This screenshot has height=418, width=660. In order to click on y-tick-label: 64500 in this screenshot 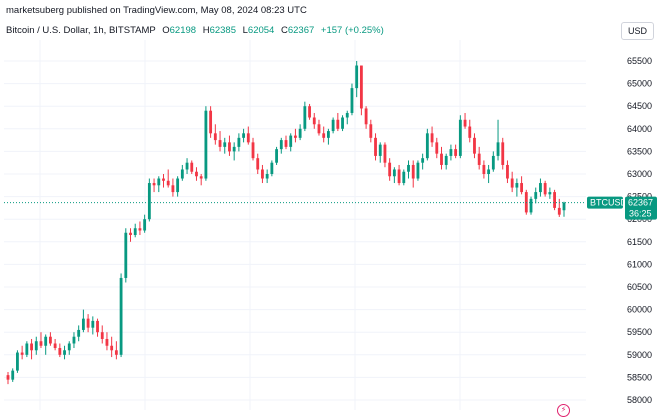, I will do `click(639, 106)`.